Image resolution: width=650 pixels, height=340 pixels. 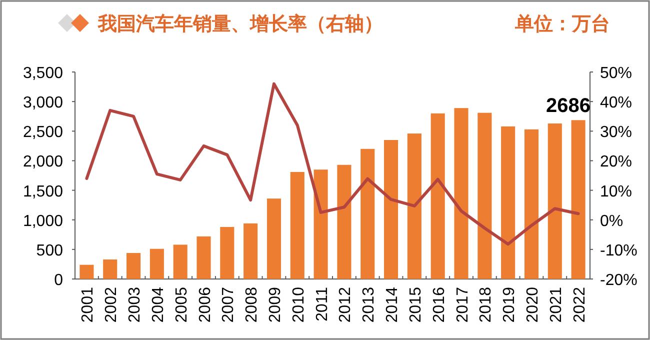 I want to click on chart-title: 我国汽车年销量、增长率（右轴）, so click(x=240, y=24).